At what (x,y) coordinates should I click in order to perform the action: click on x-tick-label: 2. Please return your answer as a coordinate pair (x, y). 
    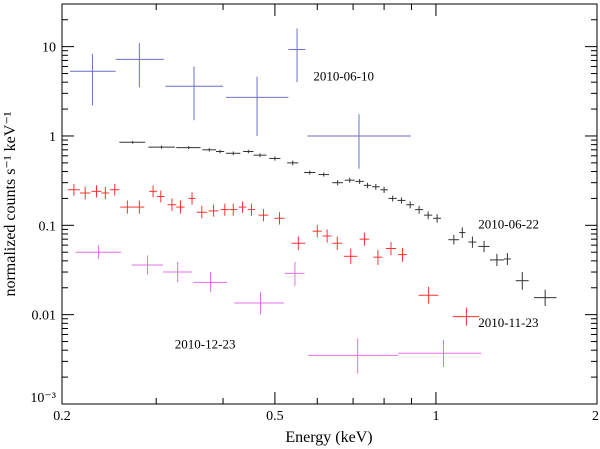
    Looking at the image, I should click on (595, 416).